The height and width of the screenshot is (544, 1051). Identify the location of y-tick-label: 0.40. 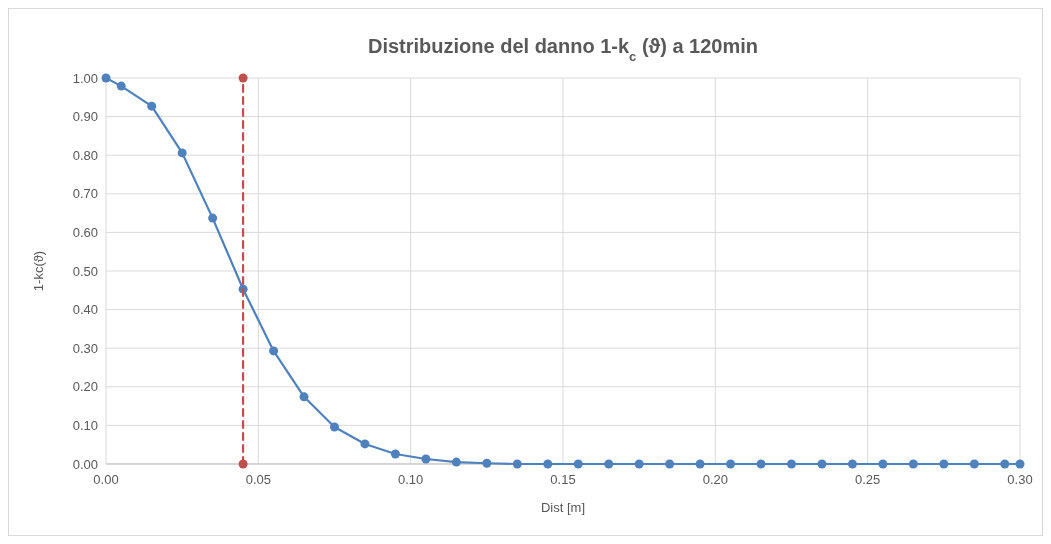
(85, 310).